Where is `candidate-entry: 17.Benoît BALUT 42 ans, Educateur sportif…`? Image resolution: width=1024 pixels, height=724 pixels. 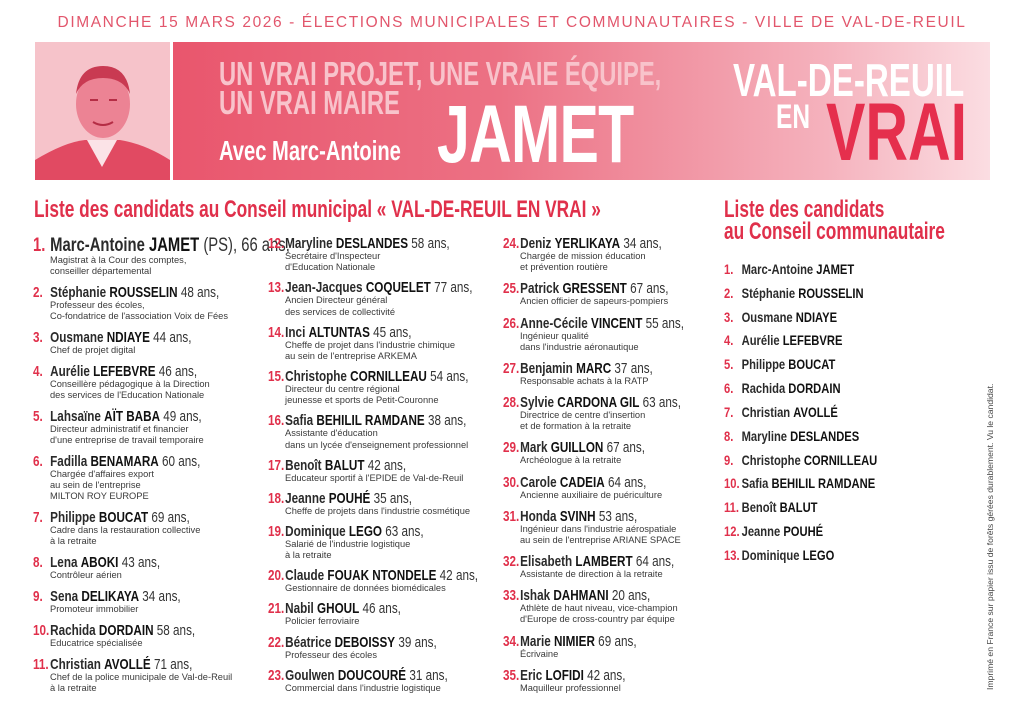 candidate-entry: 17.Benoît BALUT 42 ans, Educateur sportif… is located at coordinates (384, 471).